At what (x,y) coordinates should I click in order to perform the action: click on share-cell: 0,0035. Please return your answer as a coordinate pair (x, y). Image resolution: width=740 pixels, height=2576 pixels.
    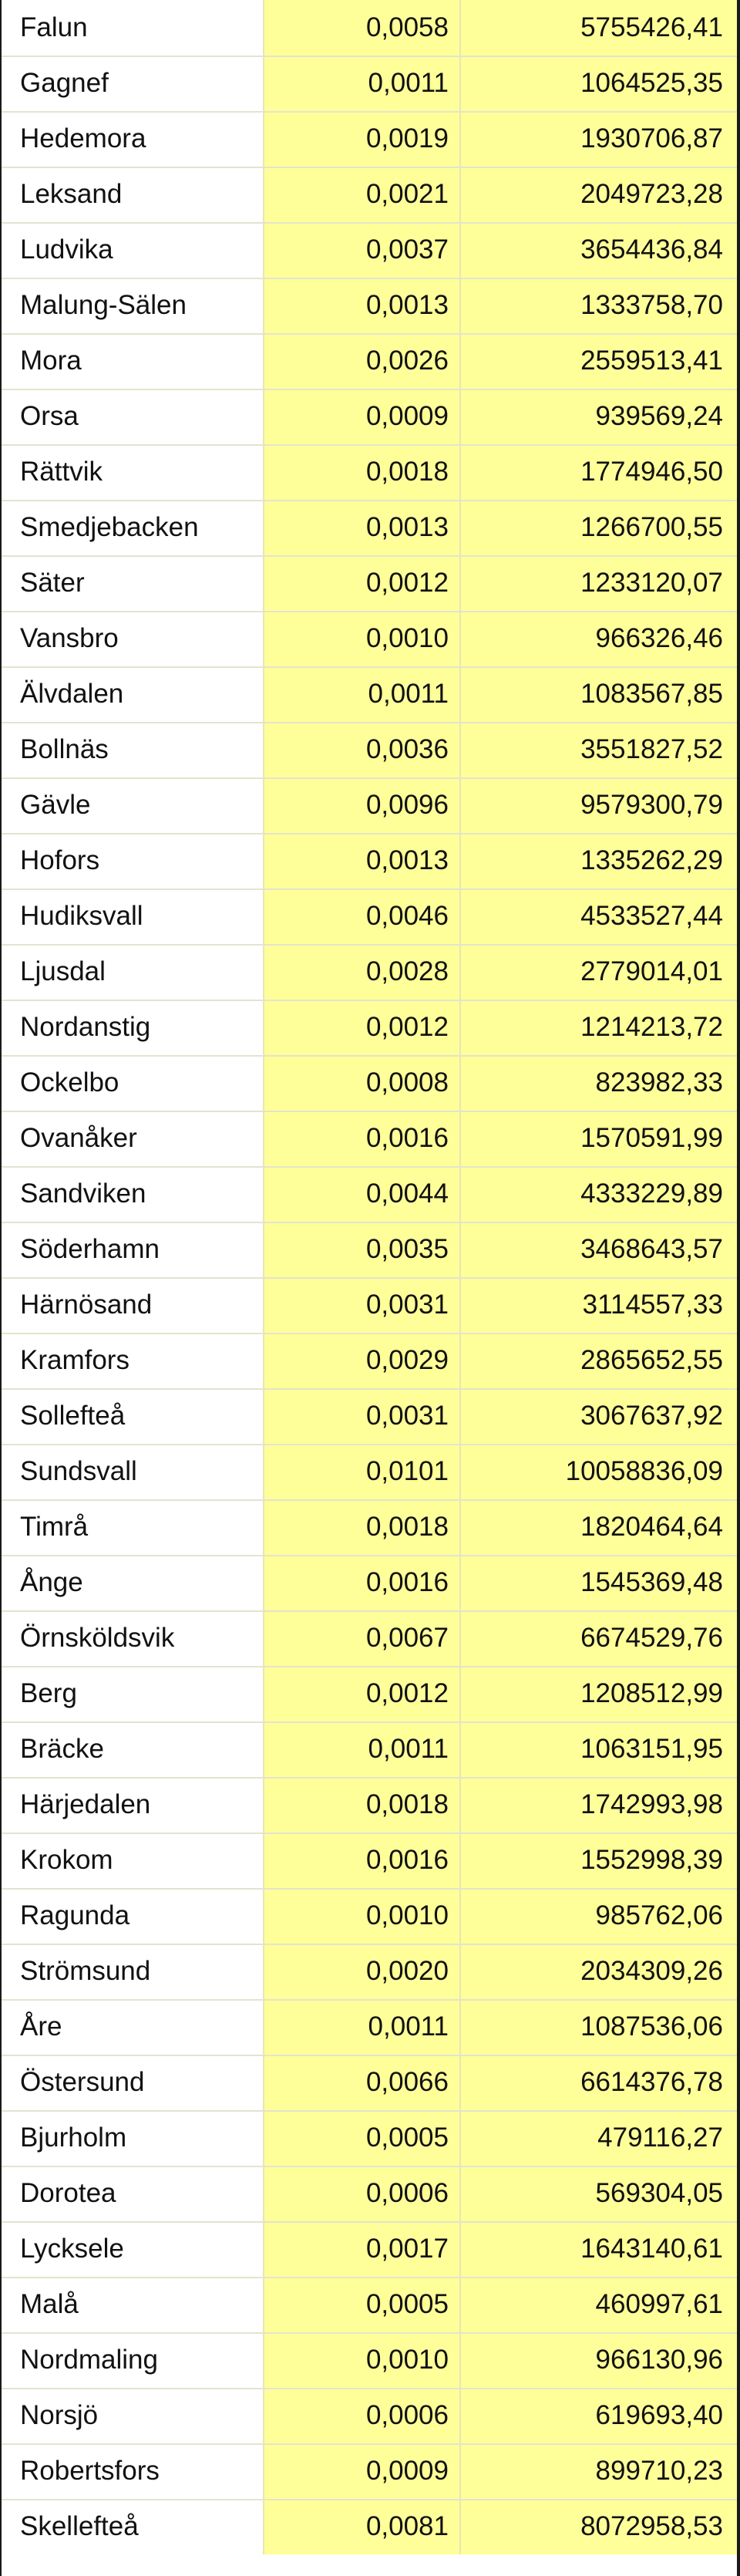
    Looking at the image, I should click on (361, 1249).